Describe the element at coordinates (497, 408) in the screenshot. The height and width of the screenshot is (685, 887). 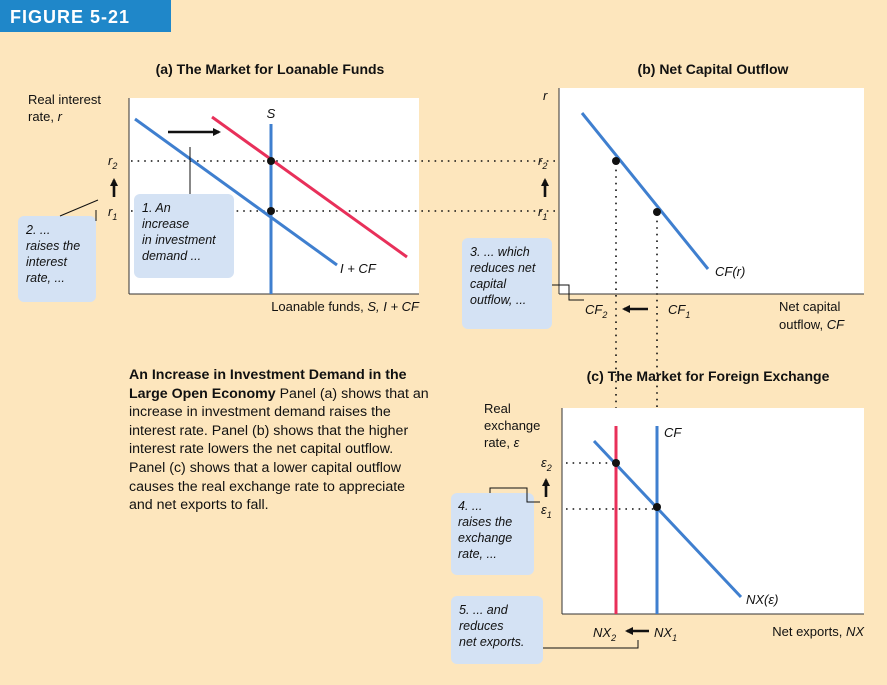
I see `panel-c-y-label-1: Real` at that location.